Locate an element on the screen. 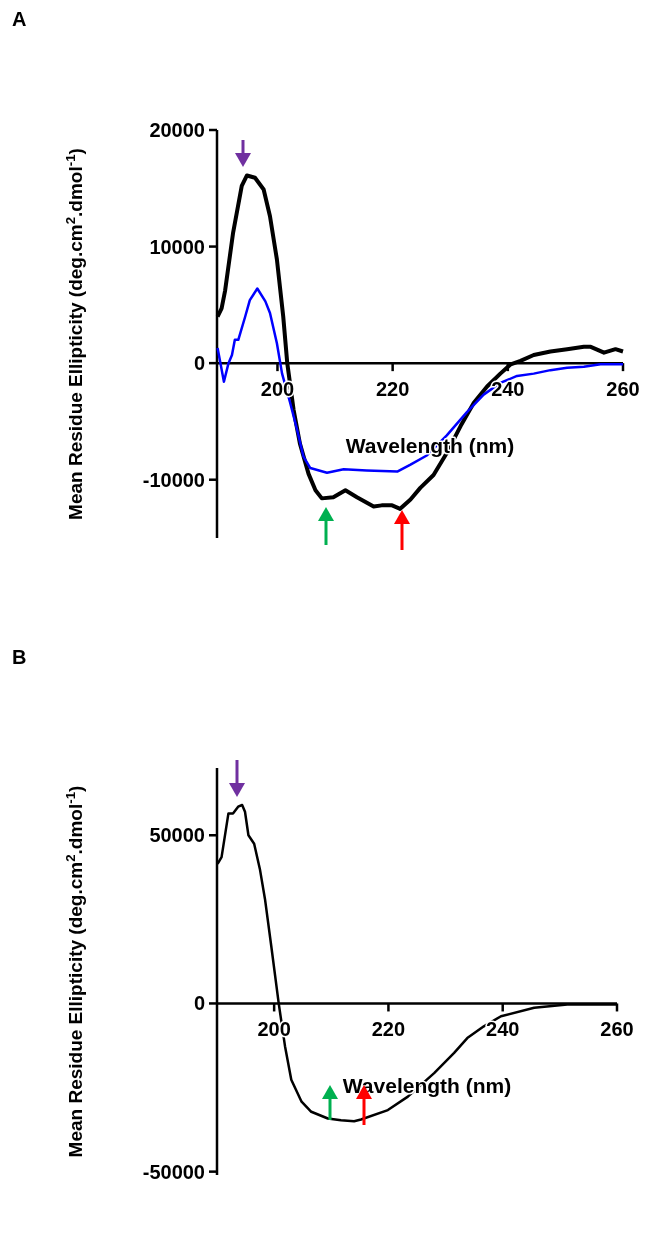 The image size is (652, 1249). y-tick-label: -10000 is located at coordinates (173, 479).